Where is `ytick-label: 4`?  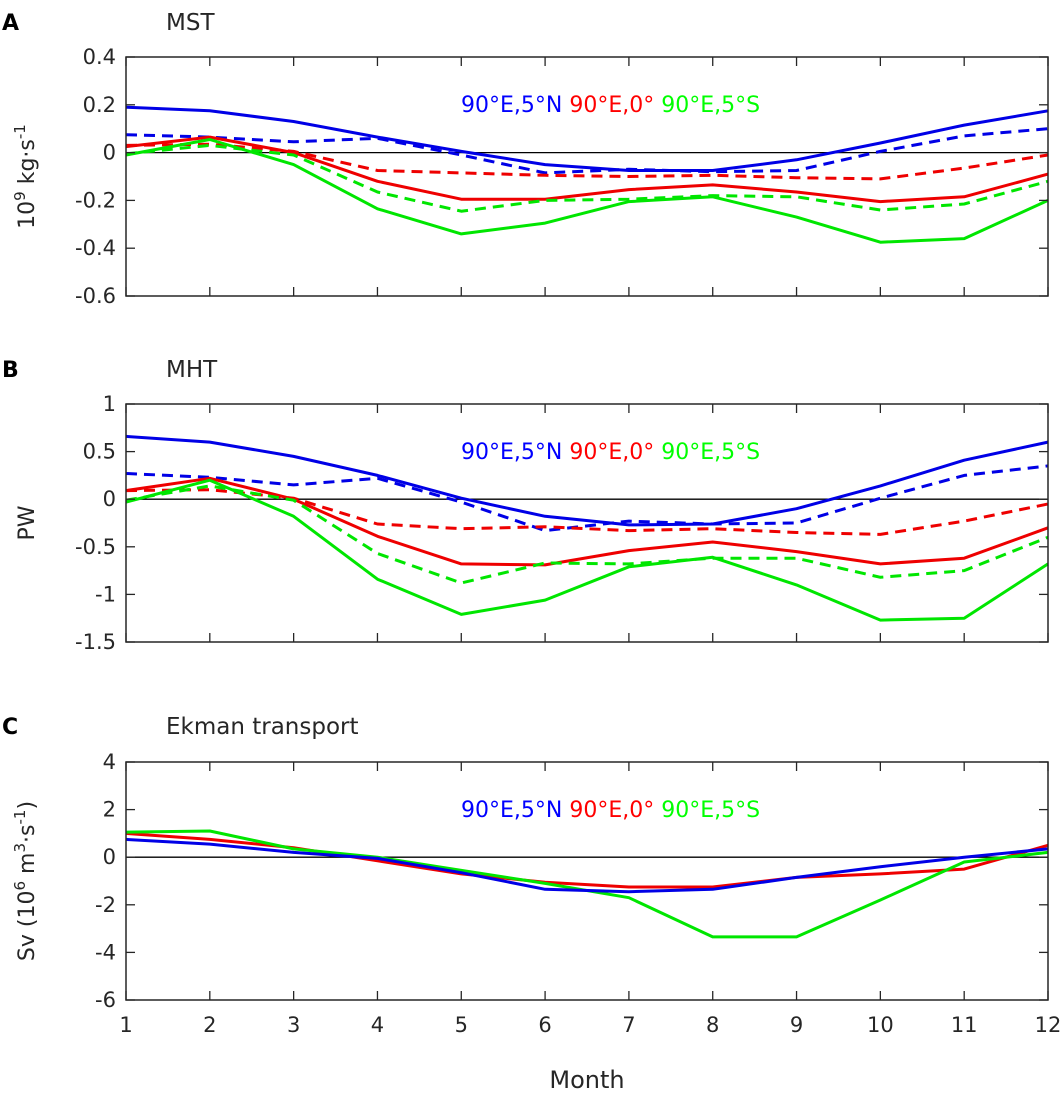
ytick-label: 4 is located at coordinates (109, 762).